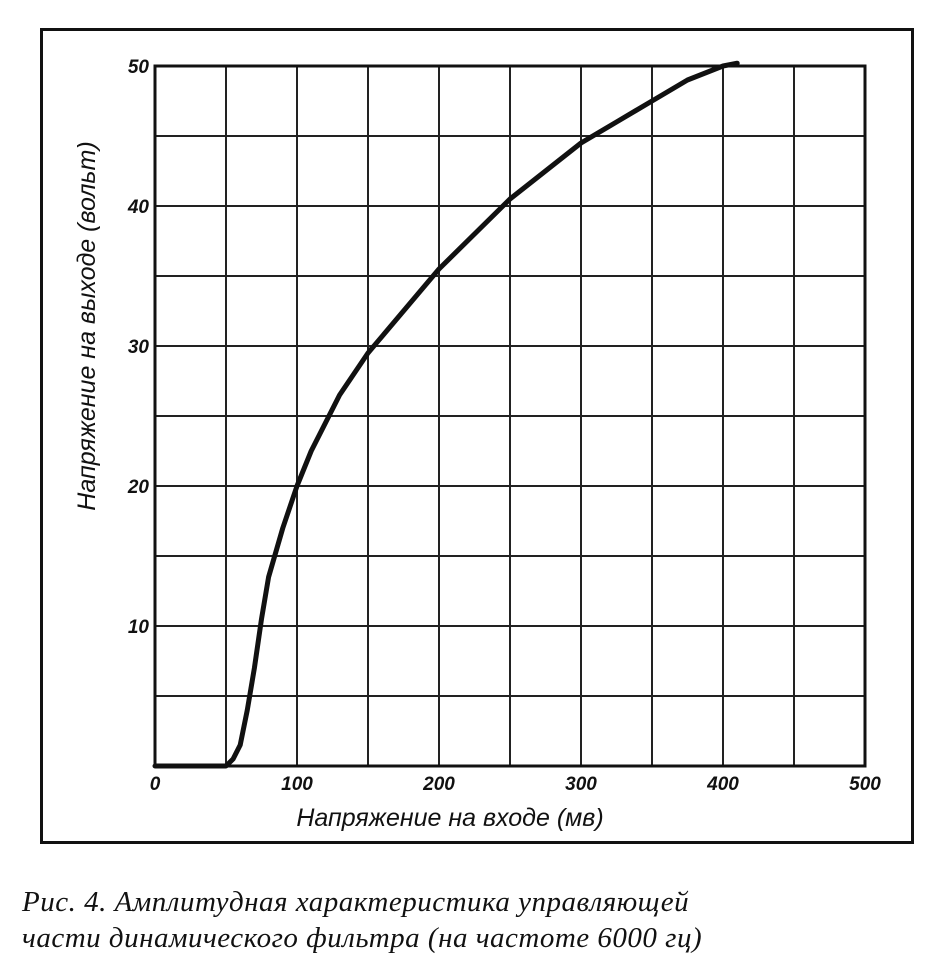 This screenshot has height=979, width=940. Describe the element at coordinates (516, 784) in the screenshot. I see `x-tick-labels: 0 100 200 300 400 500` at that location.